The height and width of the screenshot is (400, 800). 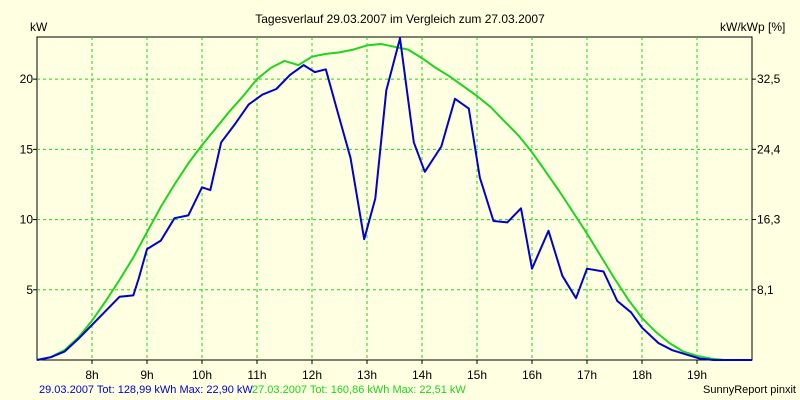 I want to click on y-axis-left-label: kW, so click(x=39, y=27).